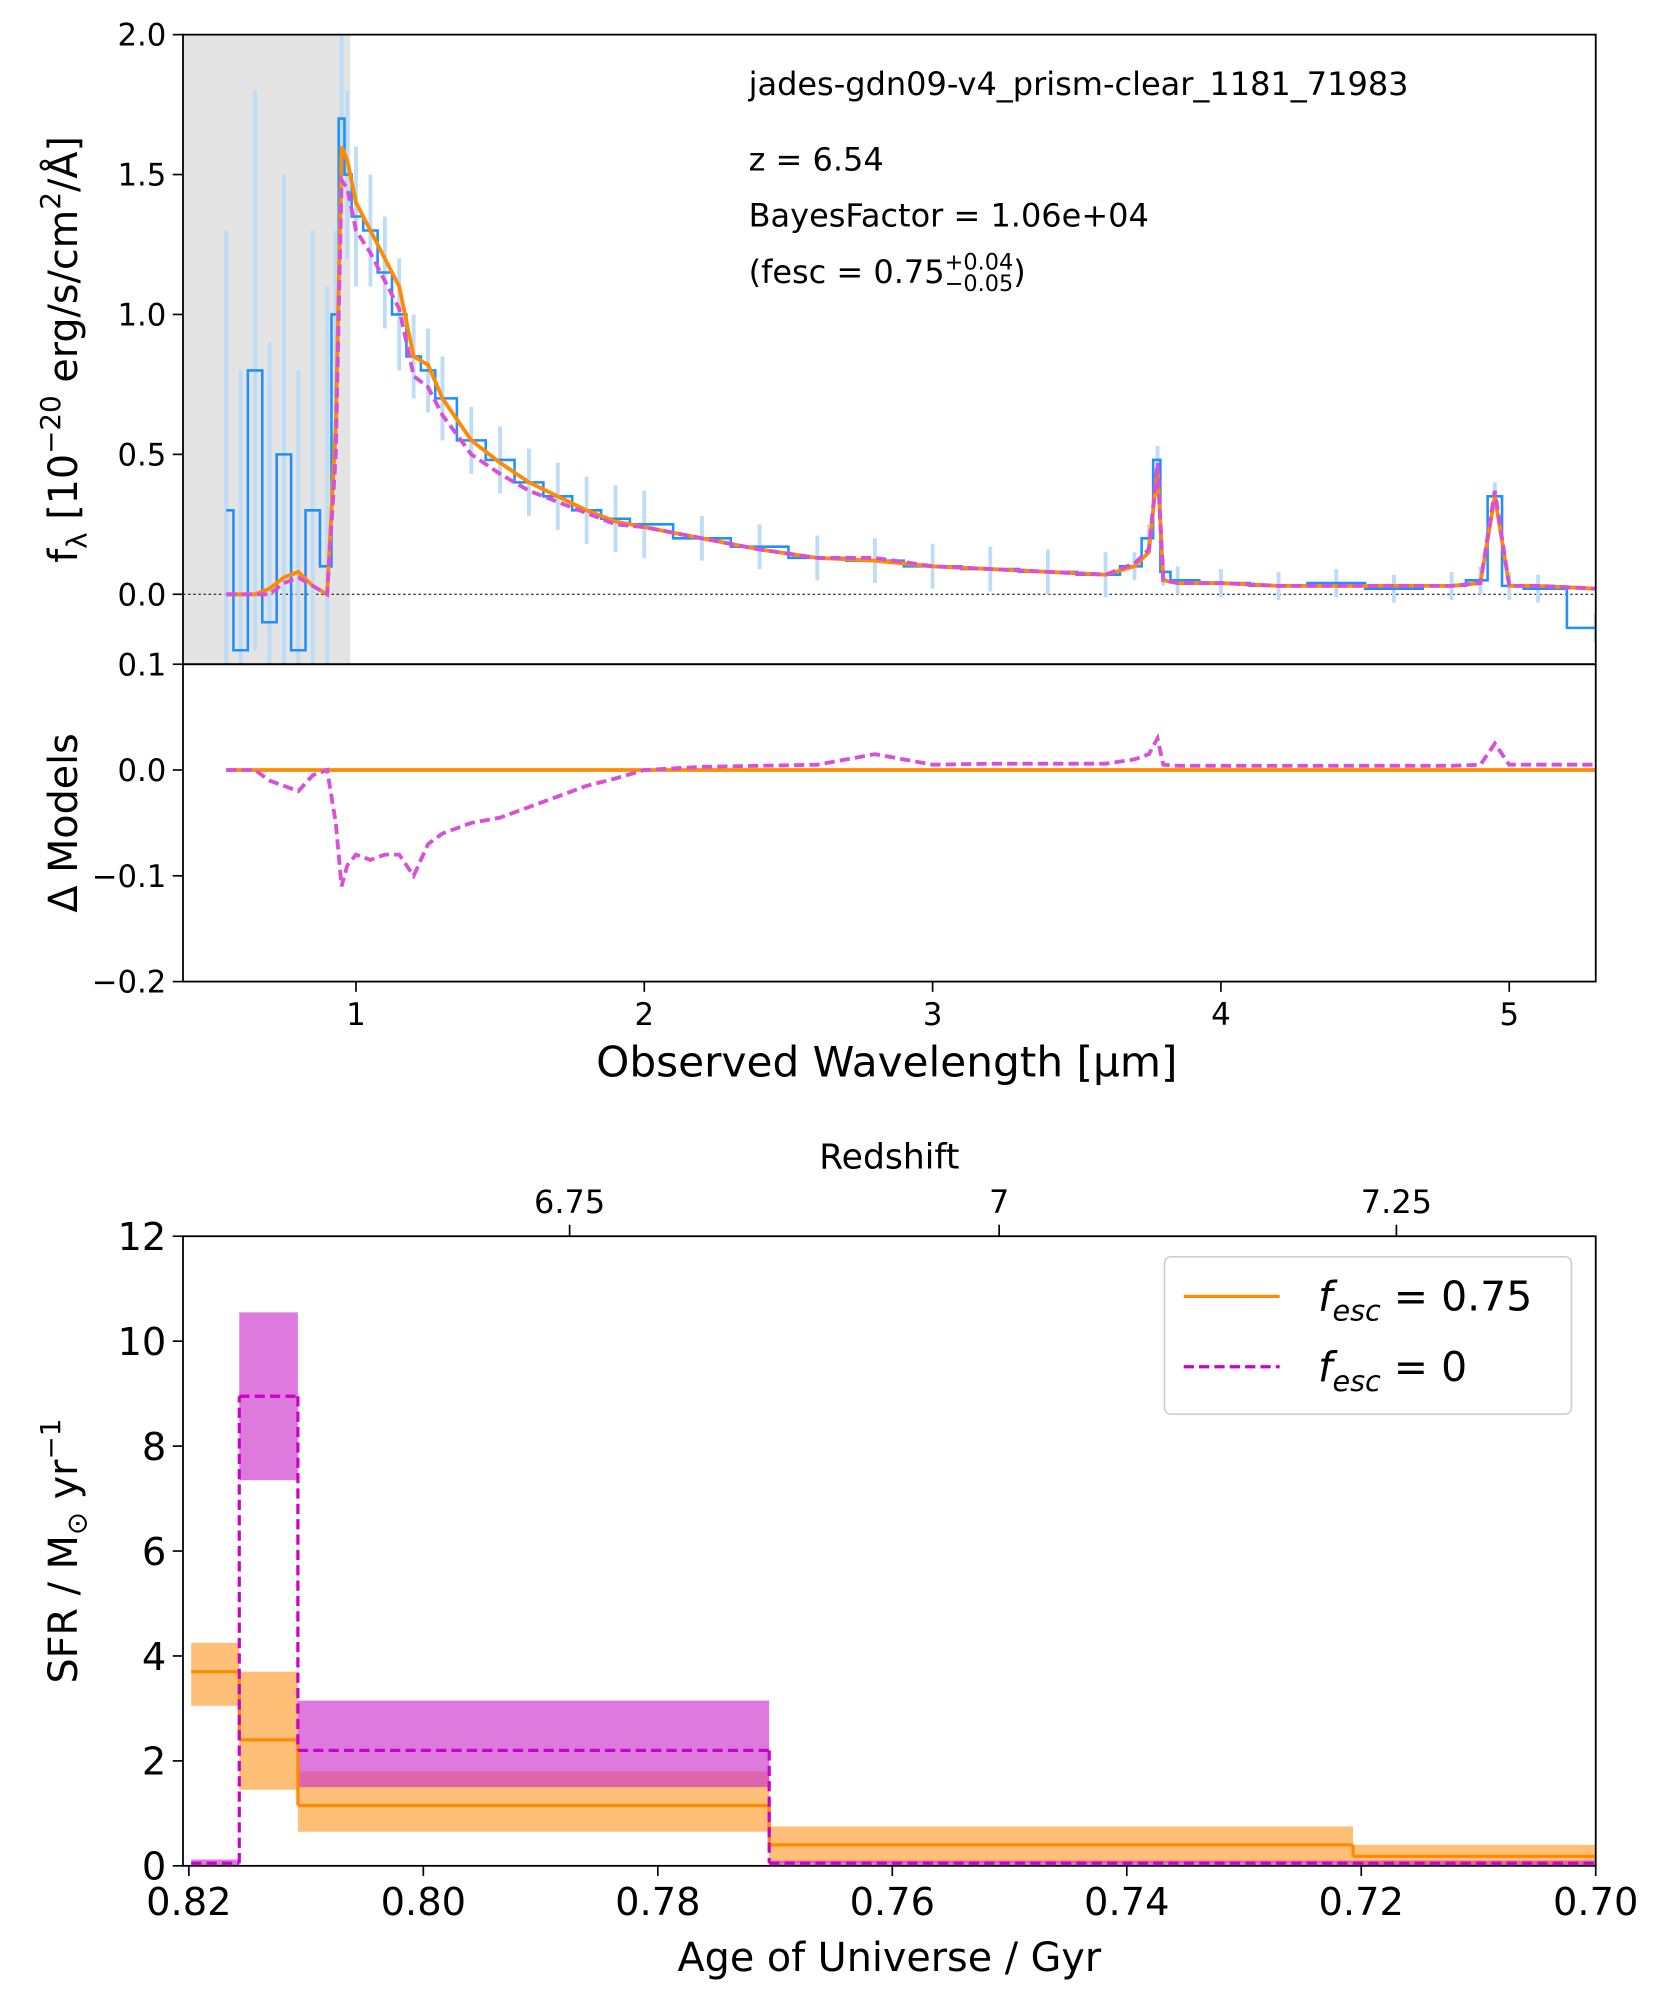 This screenshot has height=1999, width=1661. I want to click on x-tick-label: 0.74, so click(1126, 1902).